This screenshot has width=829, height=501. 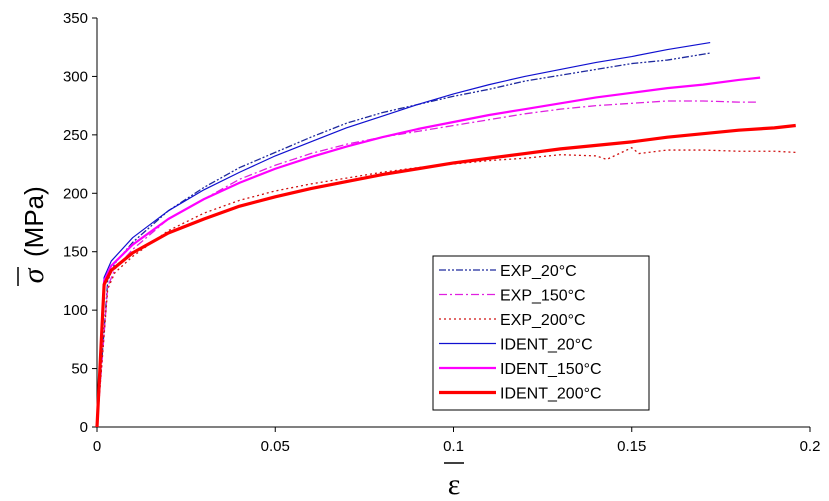 I want to click on legend-label: EXP_150°C, so click(x=543, y=296).